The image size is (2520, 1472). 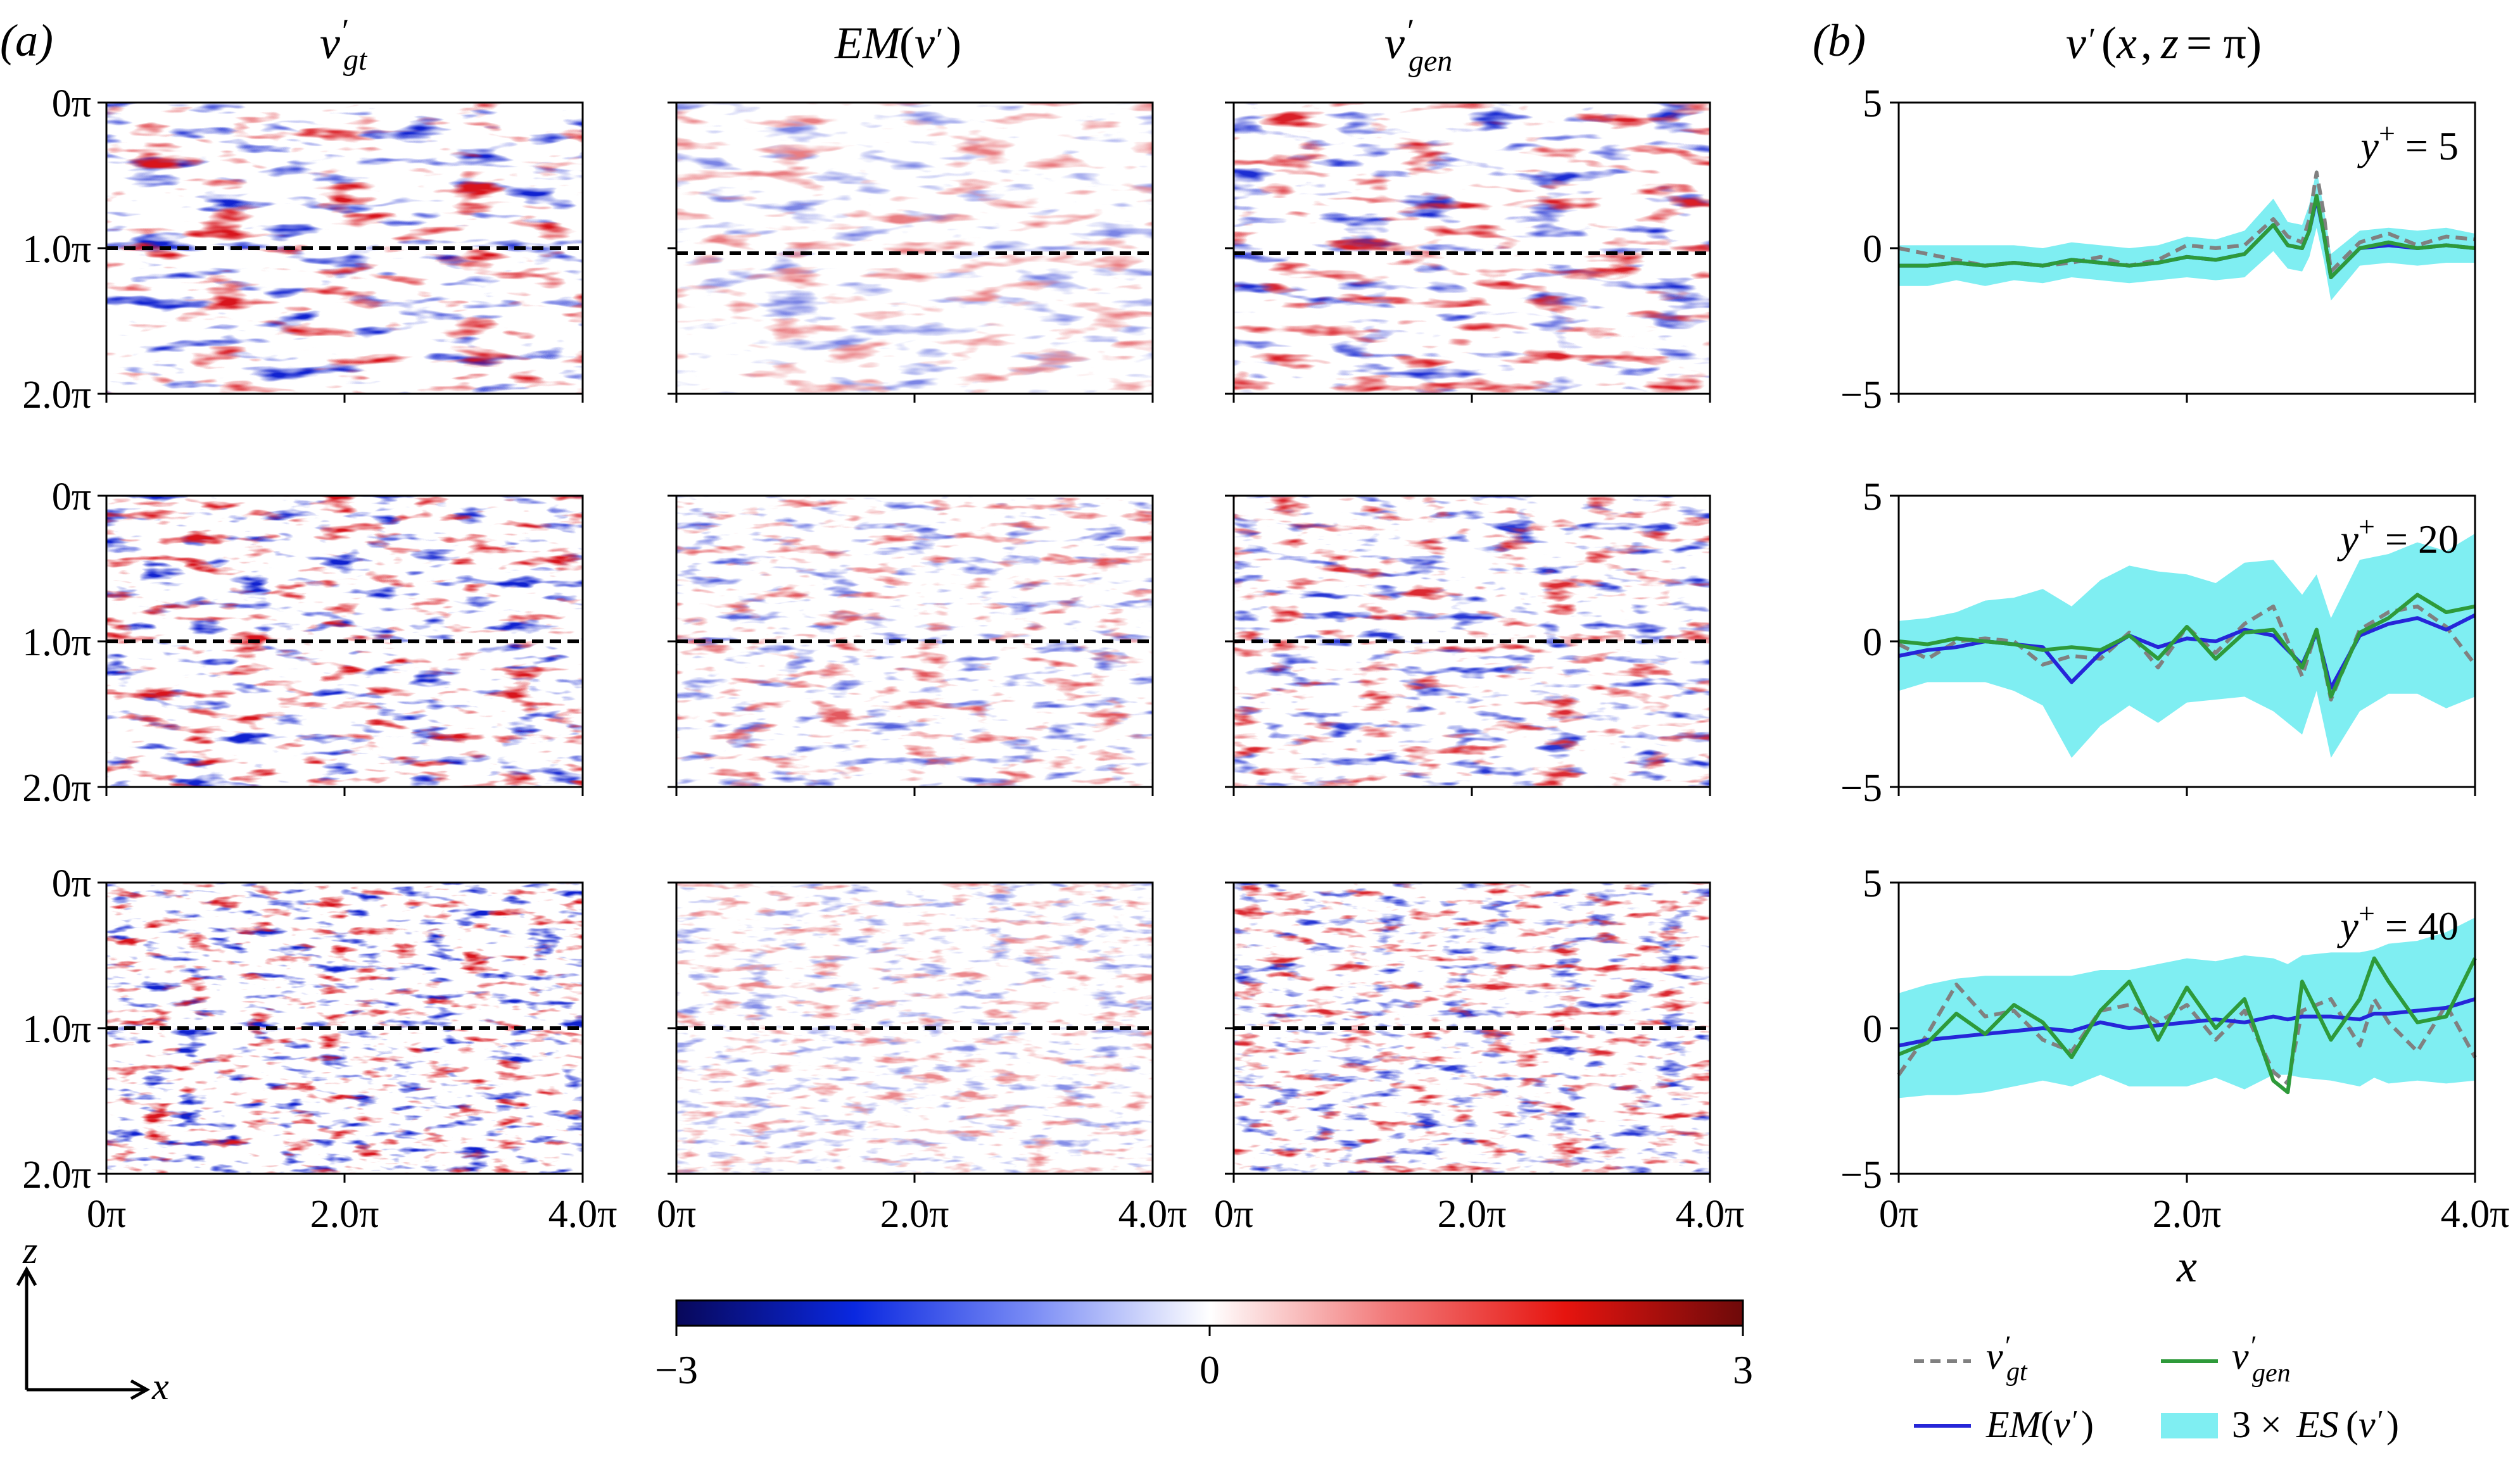 I want to click on line-plot-1: −5 0 5 y+ = 5, so click(x=2158, y=249).